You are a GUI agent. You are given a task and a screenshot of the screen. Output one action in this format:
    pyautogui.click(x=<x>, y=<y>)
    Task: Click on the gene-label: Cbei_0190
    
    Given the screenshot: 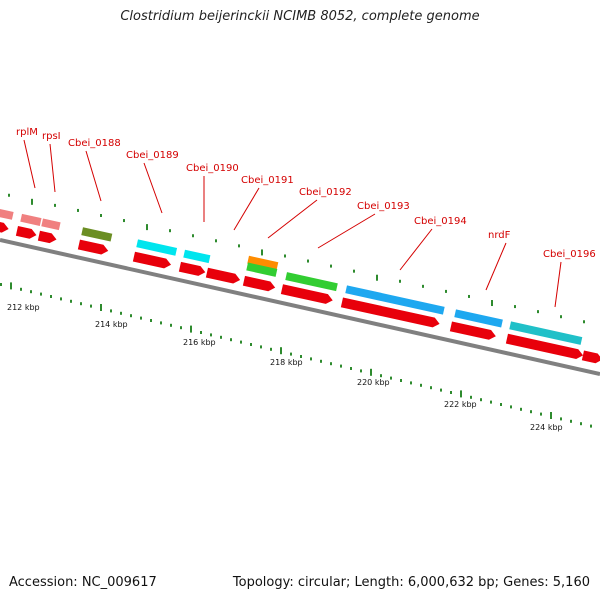 What is the action you would take?
    pyautogui.click(x=212, y=168)
    